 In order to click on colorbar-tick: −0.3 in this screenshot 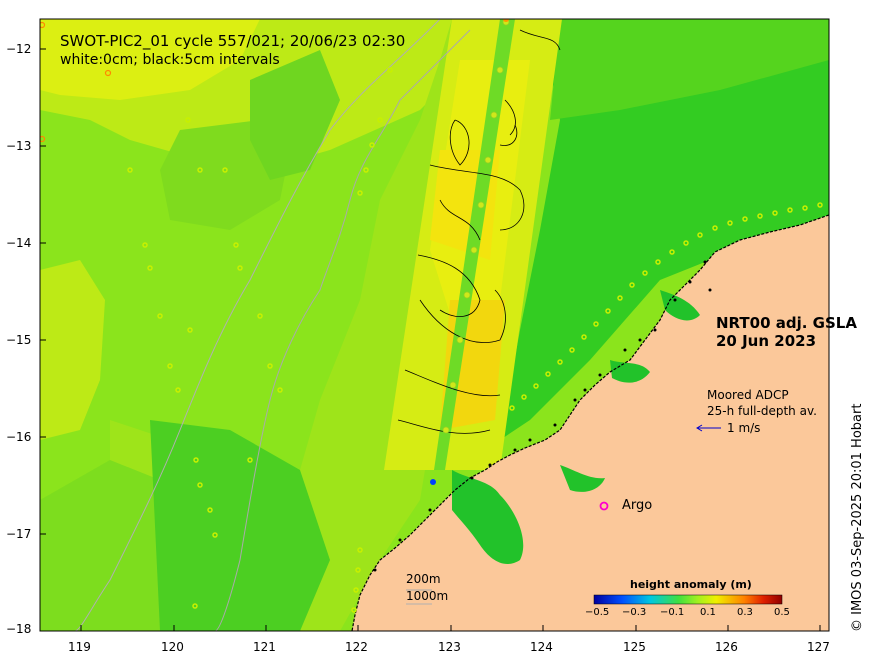, I will do `click(634, 612)`.